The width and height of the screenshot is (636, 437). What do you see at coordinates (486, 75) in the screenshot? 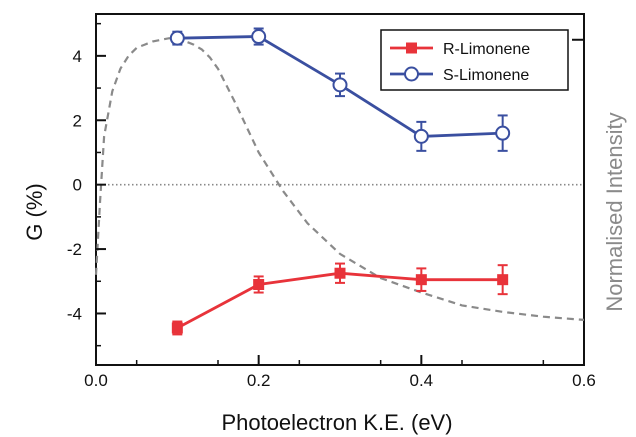
I see `legend-label: S-Limonene` at bounding box center [486, 75].